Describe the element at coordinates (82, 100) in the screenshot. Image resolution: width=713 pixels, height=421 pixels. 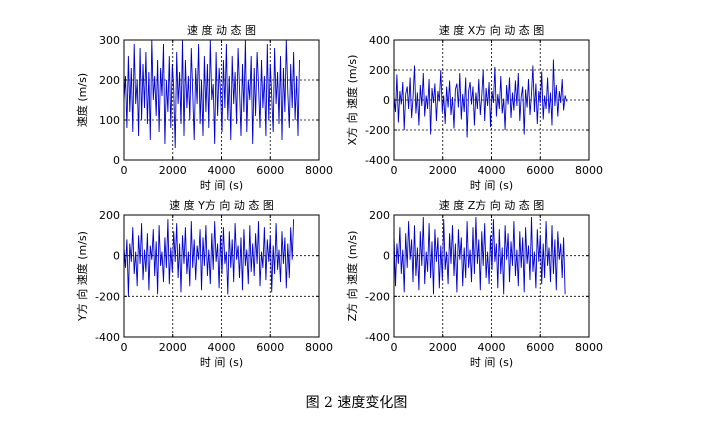
I see `y-axis-label: 速度 (m/s)` at that location.